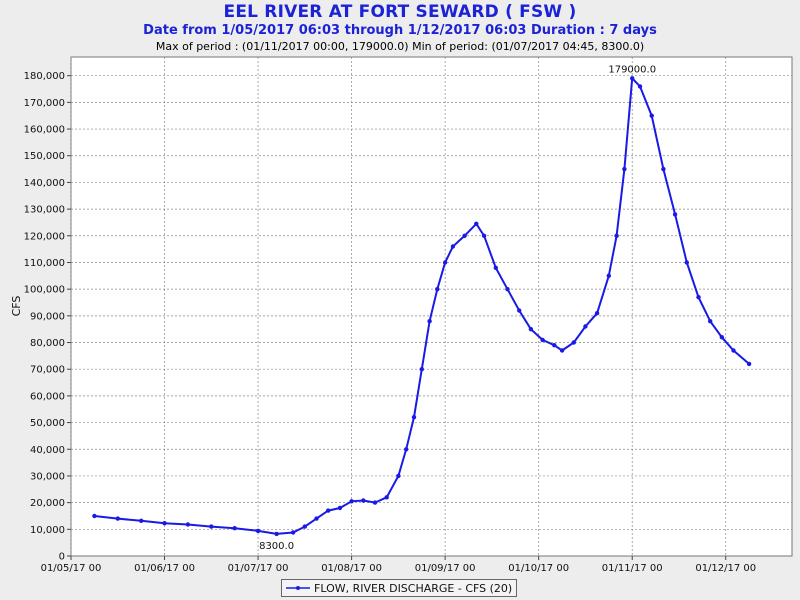 The width and height of the screenshot is (800, 600). I want to click on x-tick-label: 01/12/17 00, so click(725, 568).